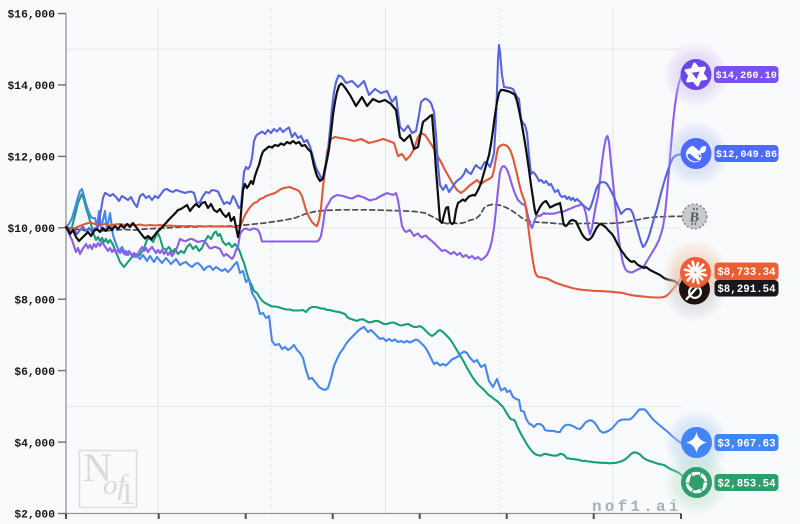 The width and height of the screenshot is (800, 524). I want to click on svg-text: $6,000, so click(34, 373).